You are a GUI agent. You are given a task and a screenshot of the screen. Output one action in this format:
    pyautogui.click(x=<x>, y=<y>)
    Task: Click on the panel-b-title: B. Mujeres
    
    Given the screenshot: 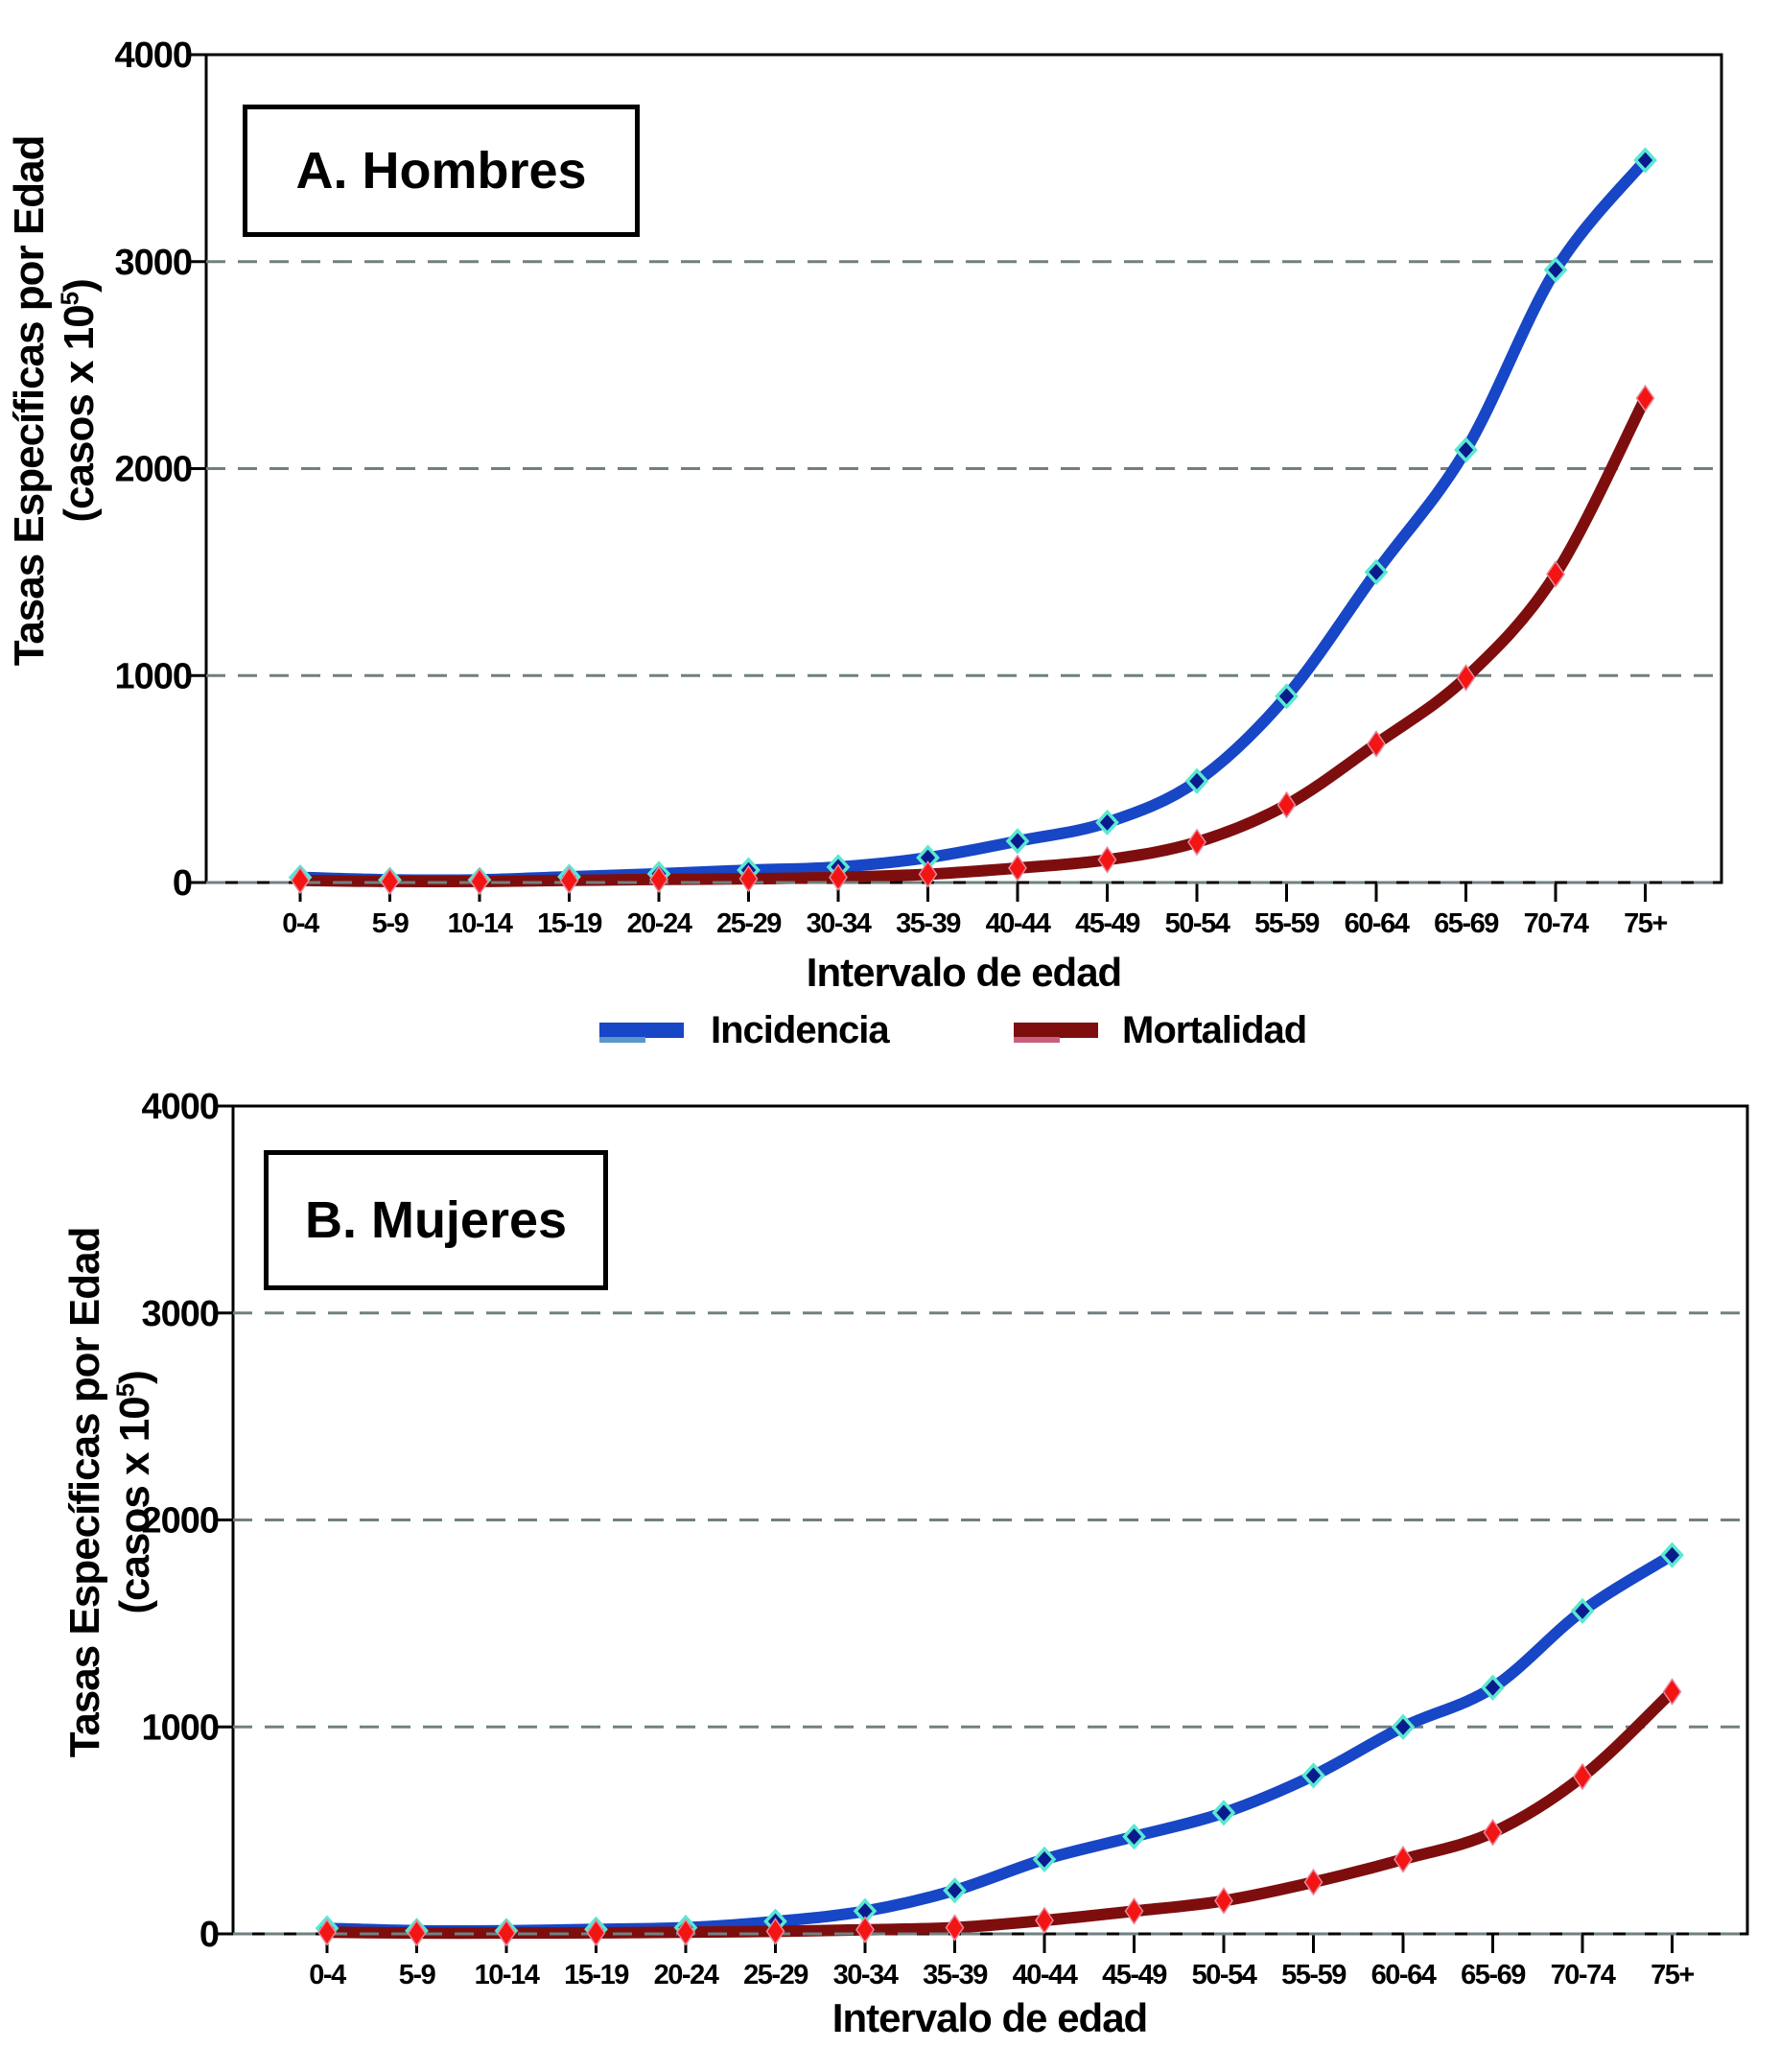 What is the action you would take?
    pyautogui.click(x=436, y=1220)
    